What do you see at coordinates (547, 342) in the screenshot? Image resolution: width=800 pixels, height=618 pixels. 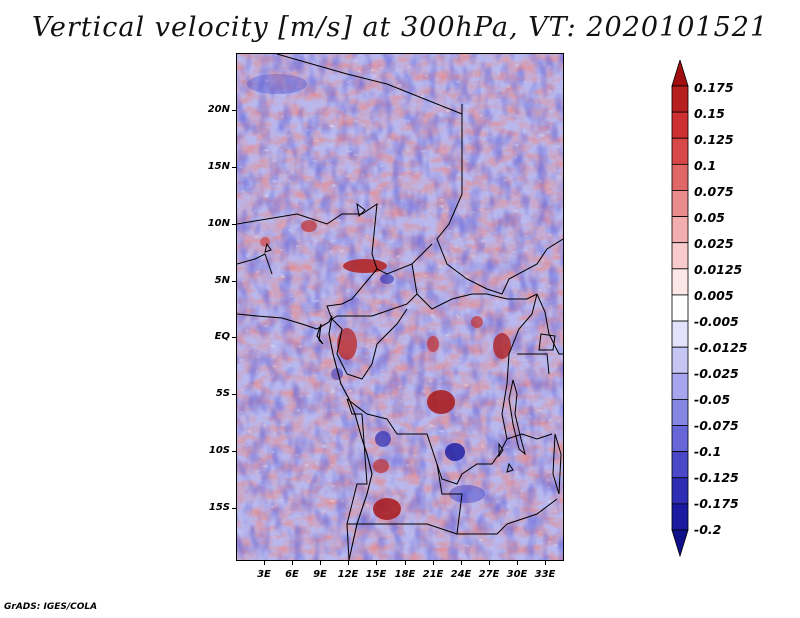 I see `lake-victoria` at bounding box center [547, 342].